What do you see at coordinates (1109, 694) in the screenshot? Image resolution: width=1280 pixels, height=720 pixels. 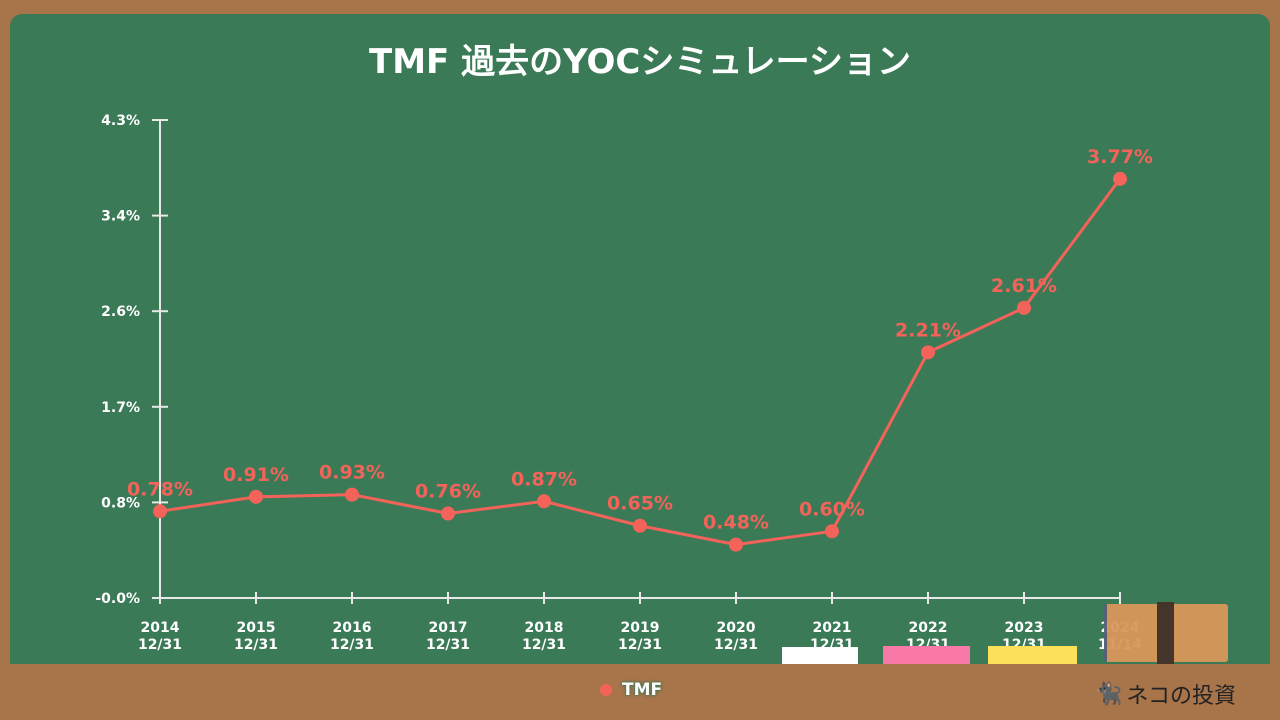 I see `cat-icon: 🐈‍⬛` at bounding box center [1109, 694].